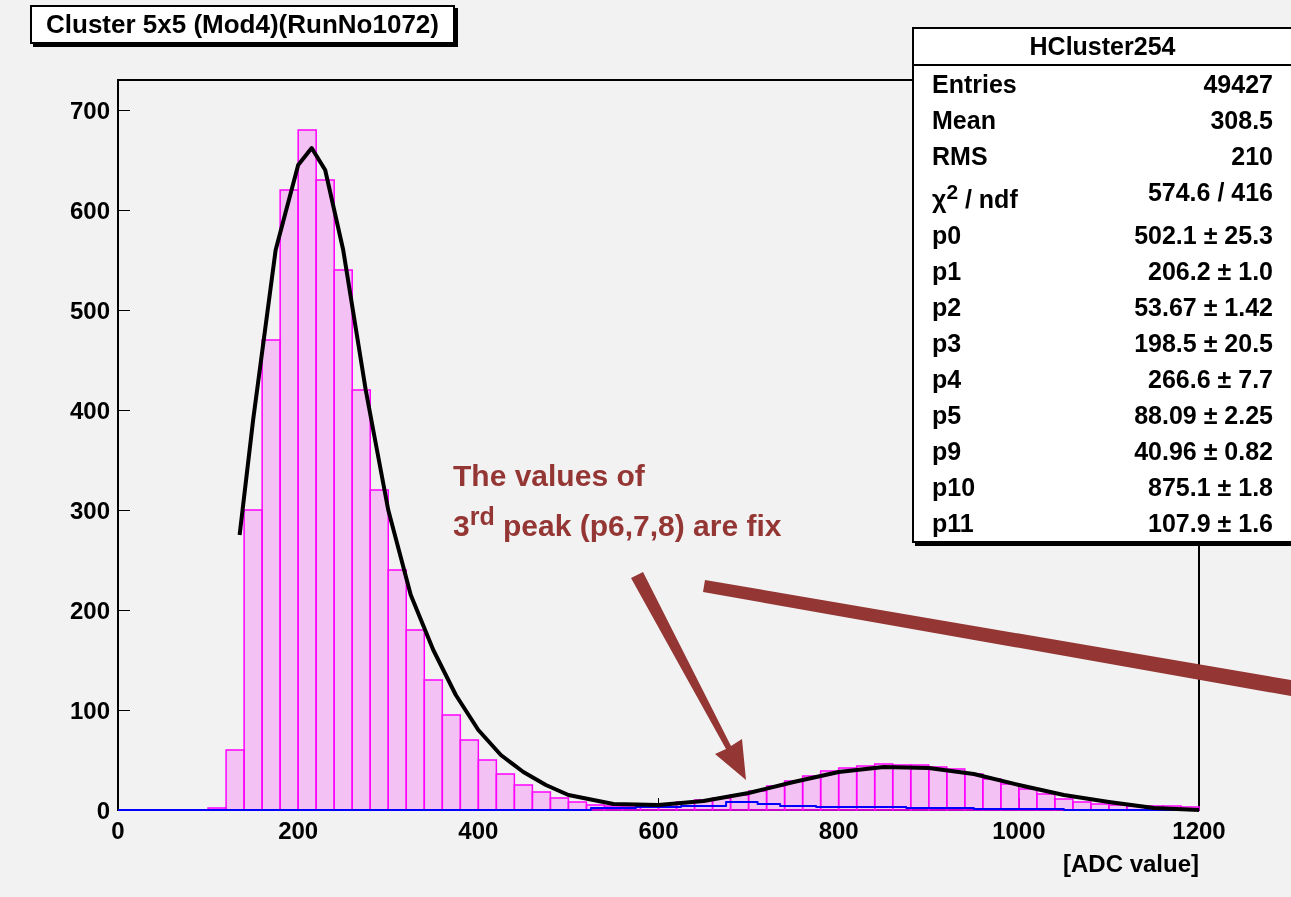  Describe the element at coordinates (960, 156) in the screenshot. I see `annotation: RMS` at that location.